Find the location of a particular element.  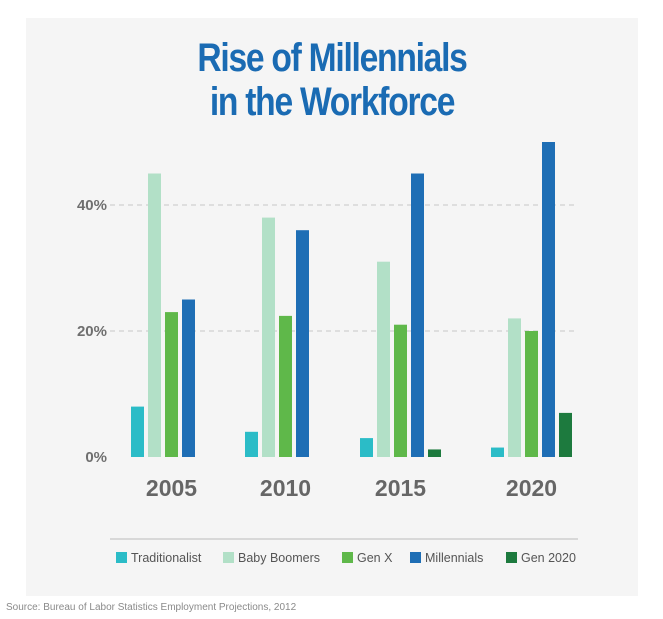

y-tick-label: 20% is located at coordinates (92, 331).